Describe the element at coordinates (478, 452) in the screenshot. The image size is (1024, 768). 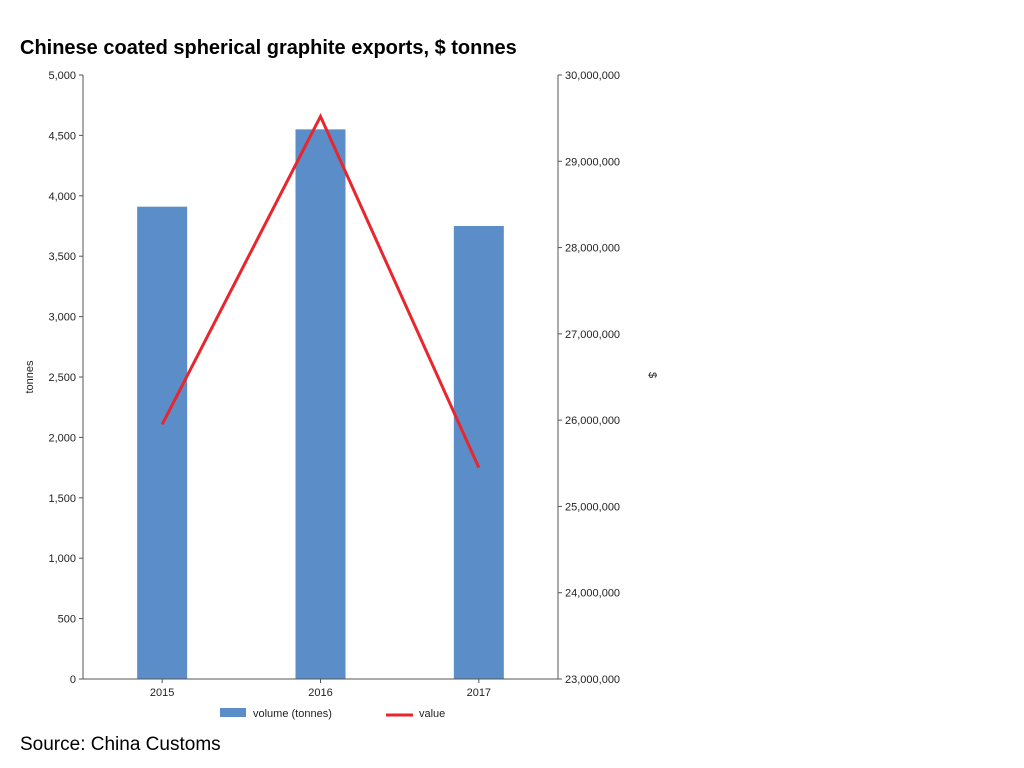
I see `bar-2017` at that location.